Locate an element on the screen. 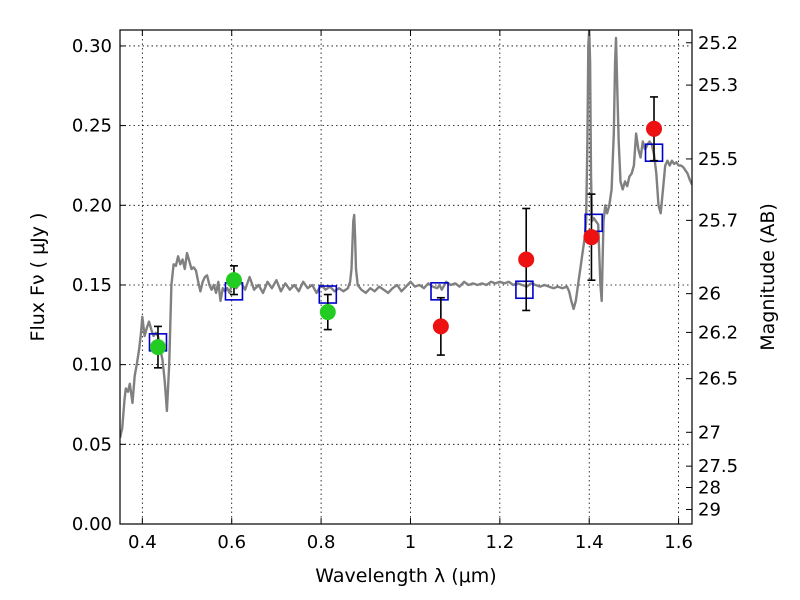 This screenshot has height=600, width=800. right-tick-label: 25.3 is located at coordinates (718, 85).